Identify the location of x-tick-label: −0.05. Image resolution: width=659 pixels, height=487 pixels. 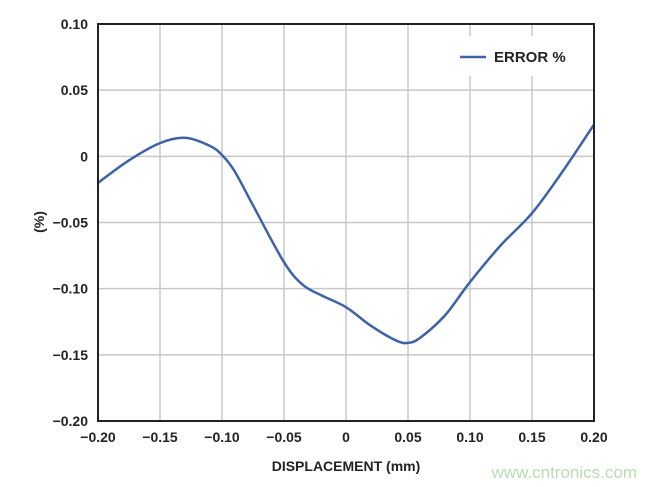
(284, 437).